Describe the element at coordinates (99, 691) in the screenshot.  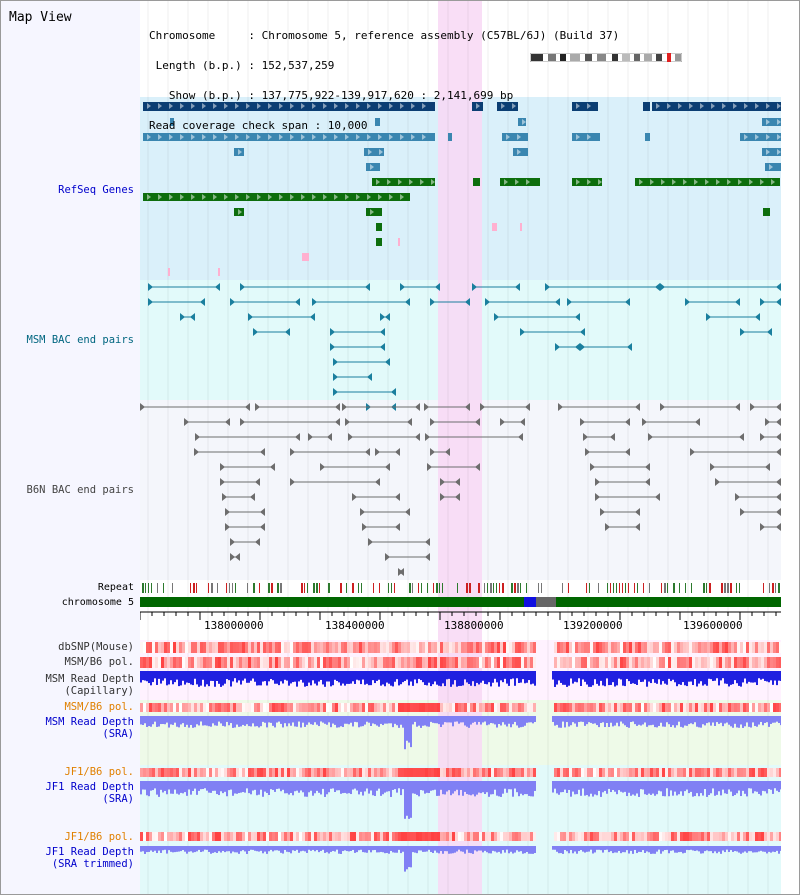
I see `msm-depth-cap-sub-label: (Capillary)` at that location.